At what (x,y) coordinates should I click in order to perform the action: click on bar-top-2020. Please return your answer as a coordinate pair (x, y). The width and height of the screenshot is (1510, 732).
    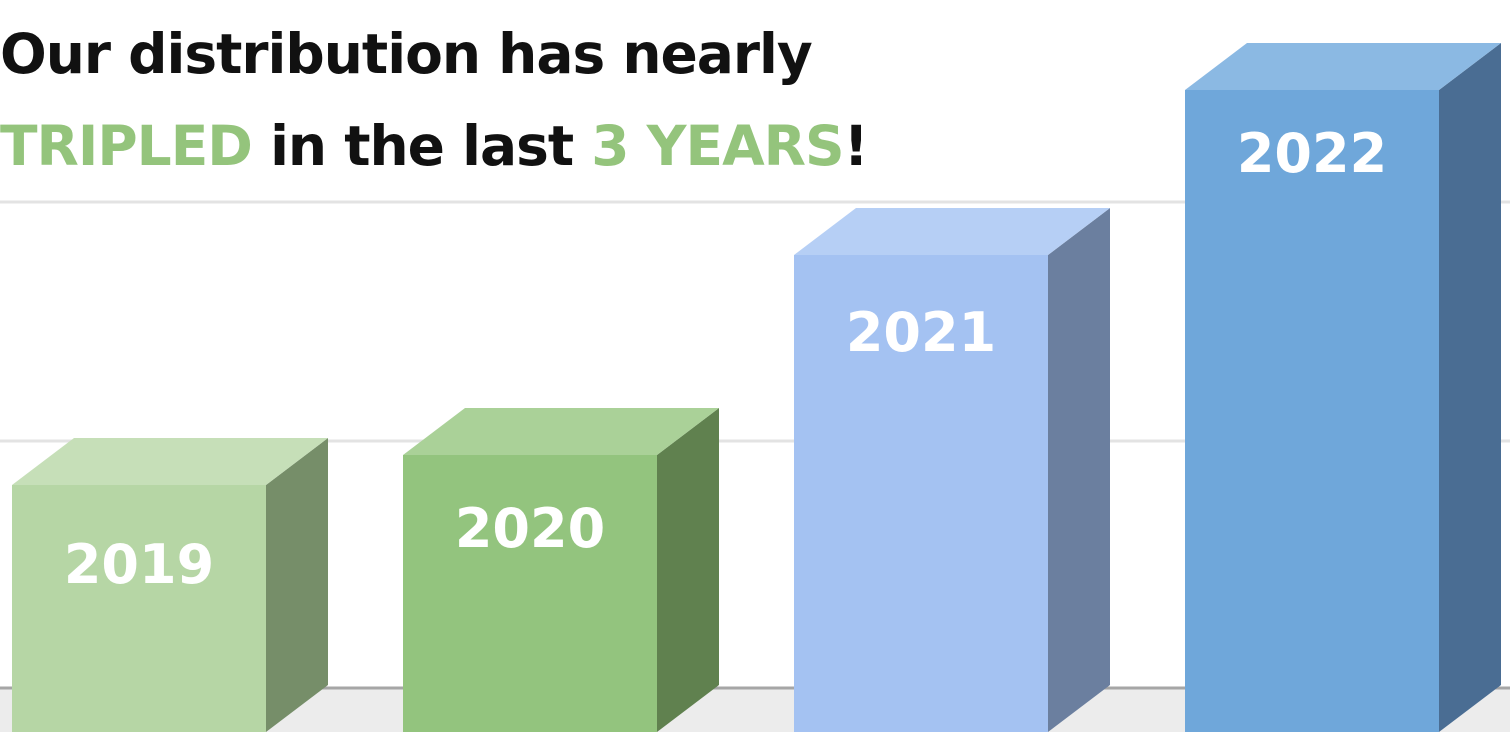
    Looking at the image, I should click on (561, 431).